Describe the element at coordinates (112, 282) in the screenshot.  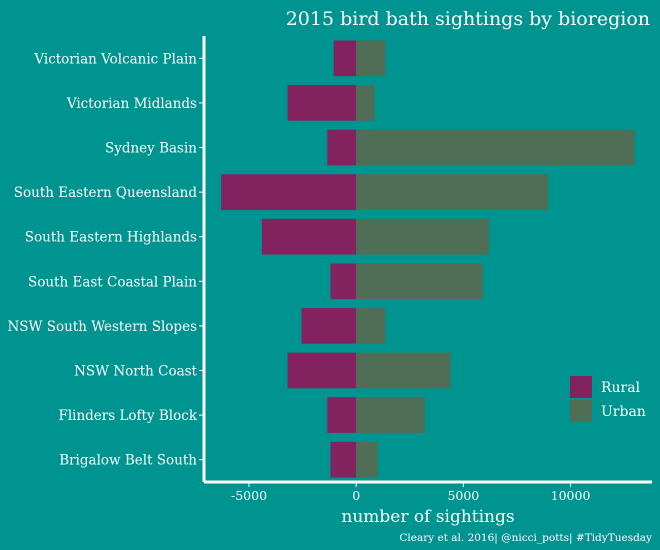
I see `y-tick-label: South East Coastal Plain` at that location.